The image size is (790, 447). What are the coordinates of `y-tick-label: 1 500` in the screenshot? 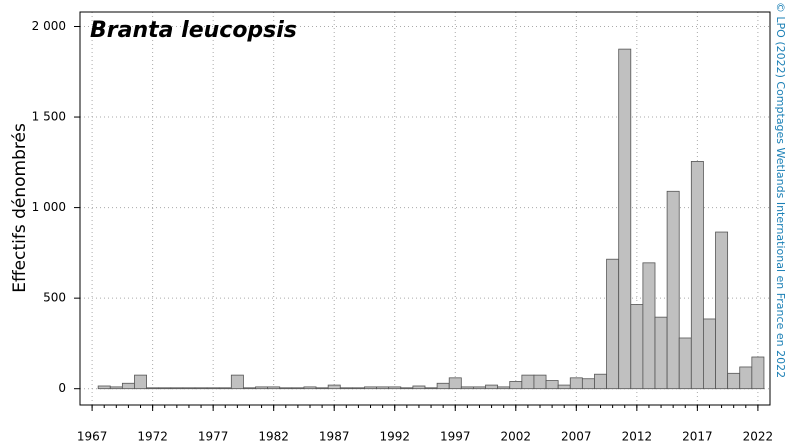 It's located at (49, 117).